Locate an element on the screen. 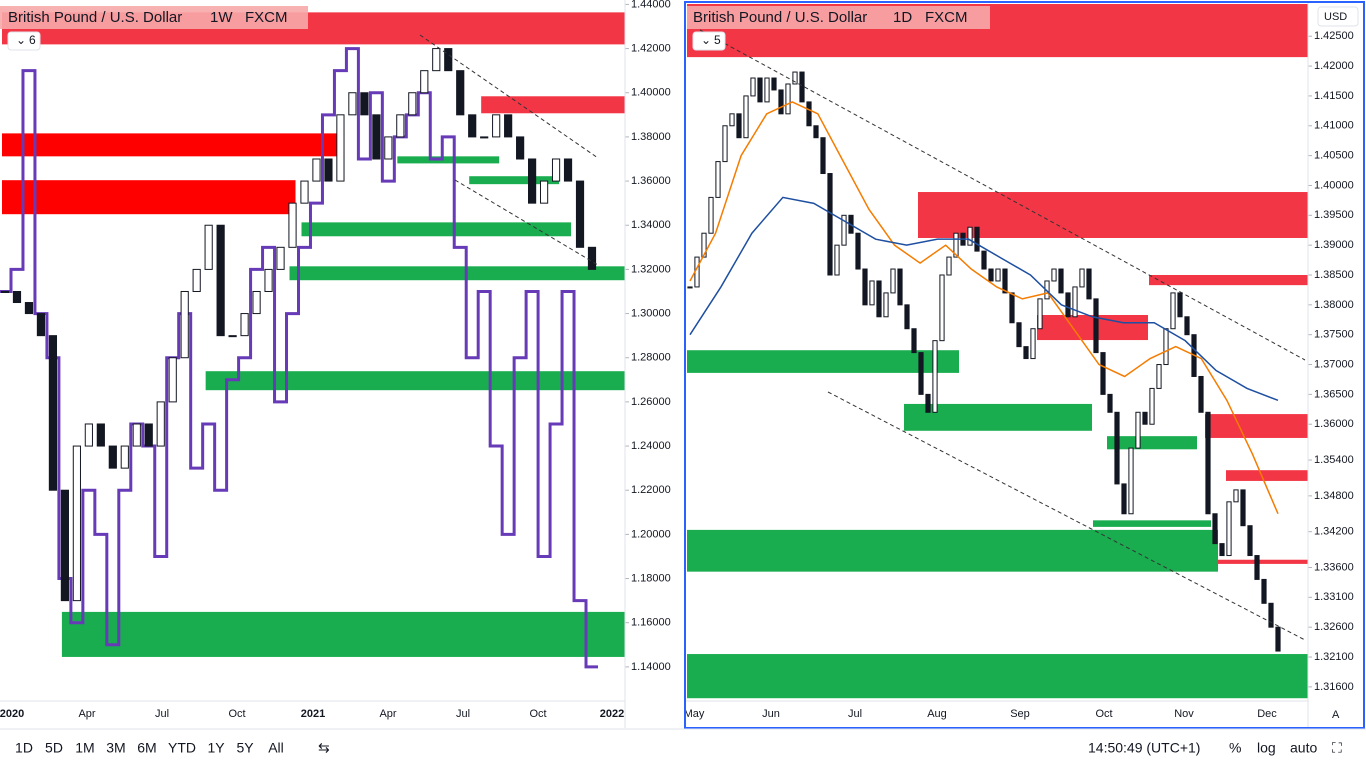  time-label: 2022 is located at coordinates (612, 714).